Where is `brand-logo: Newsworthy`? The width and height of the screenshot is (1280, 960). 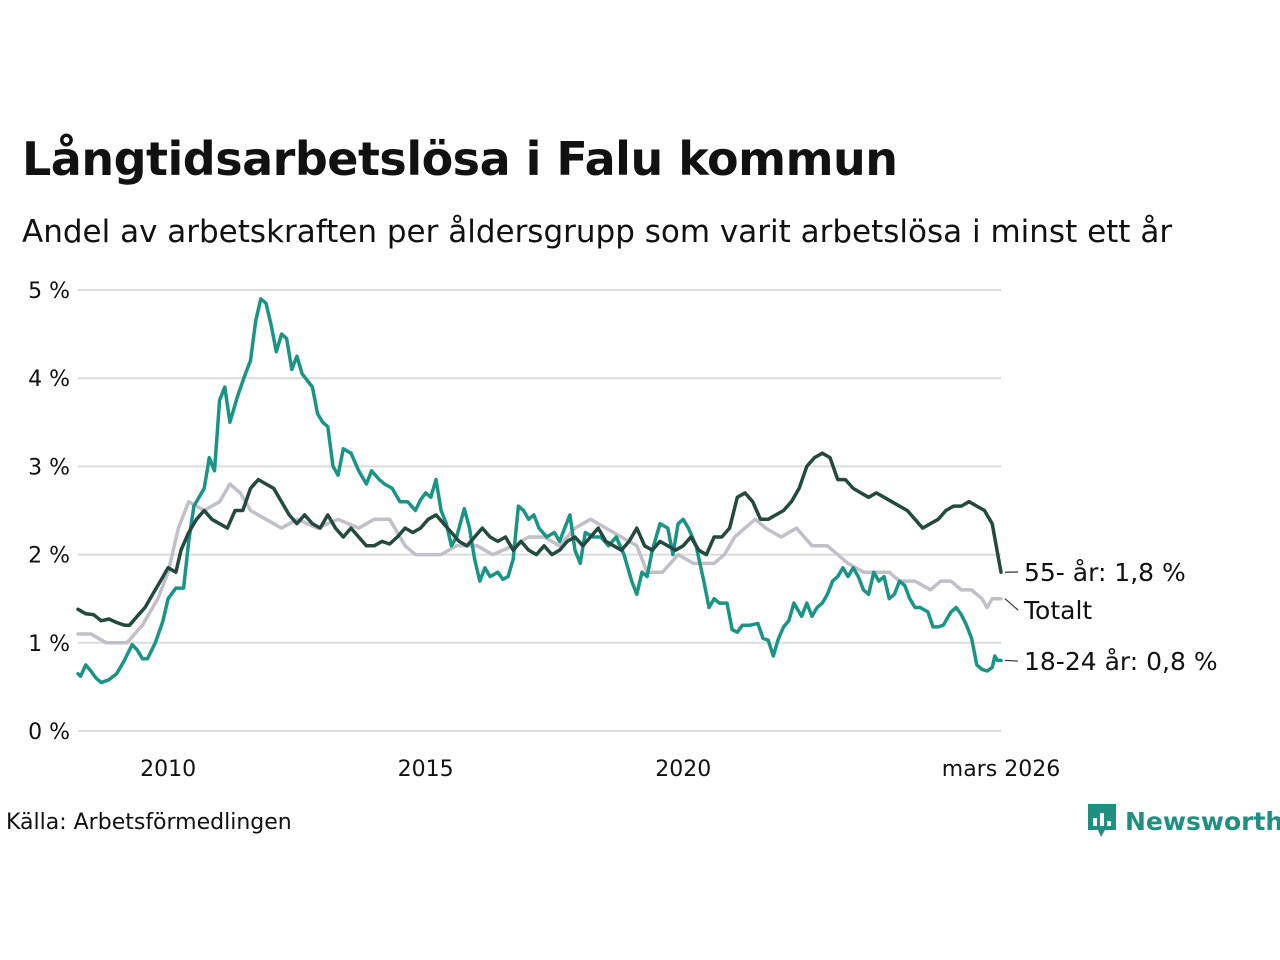 brand-logo: Newsworthy is located at coordinates (1184, 821).